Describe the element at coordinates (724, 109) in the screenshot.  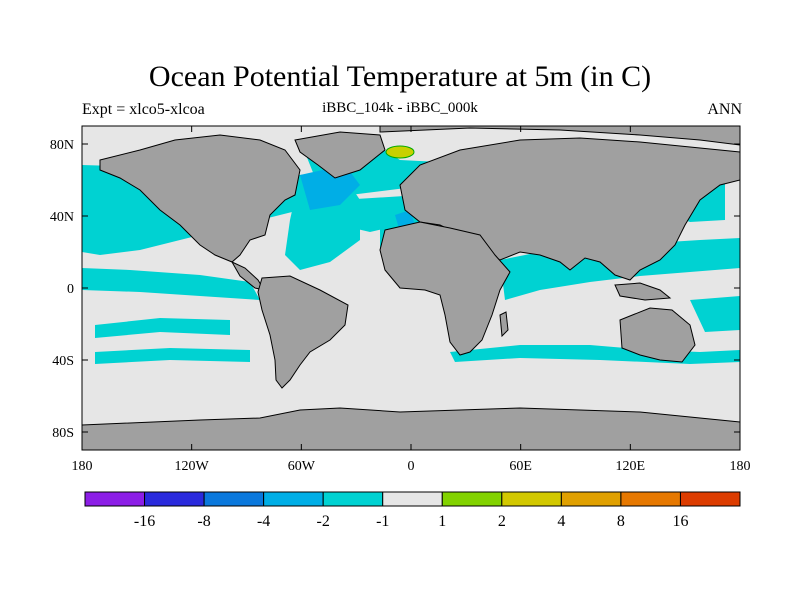
I see `season-label: ANN` at that location.